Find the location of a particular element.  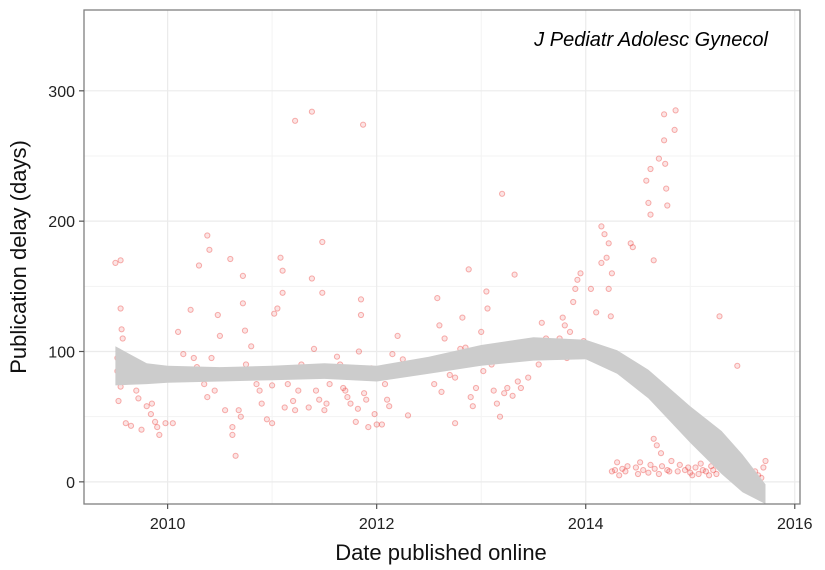

y-axis-title: Publication delay (days) is located at coordinates (18, 257).